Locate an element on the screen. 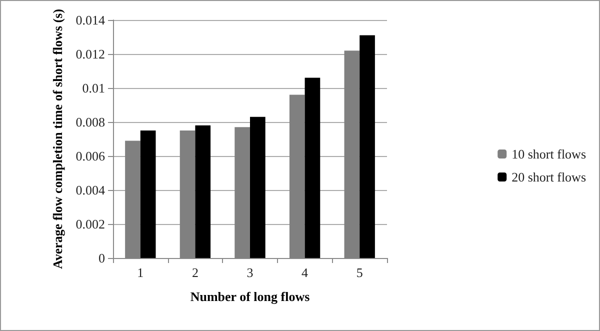 The height and width of the screenshot is (331, 600). y-axis-title: Average flow completion time of short flows (s) is located at coordinates (57, 139).